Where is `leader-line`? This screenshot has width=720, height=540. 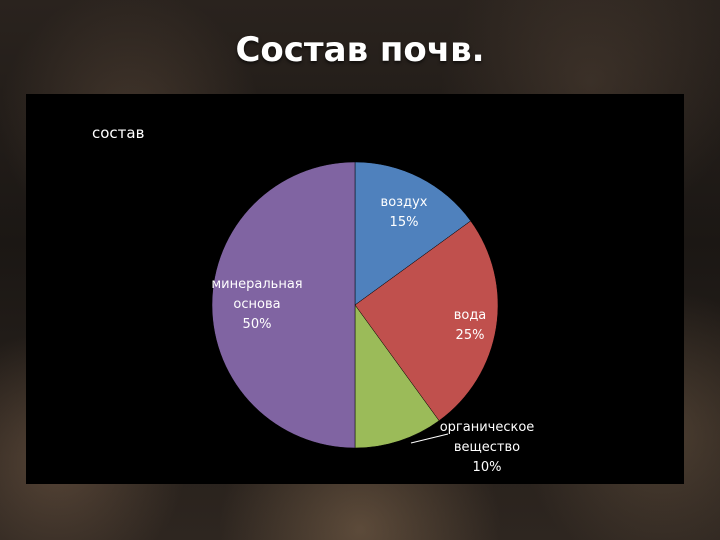
leader-line is located at coordinates (429, 438).